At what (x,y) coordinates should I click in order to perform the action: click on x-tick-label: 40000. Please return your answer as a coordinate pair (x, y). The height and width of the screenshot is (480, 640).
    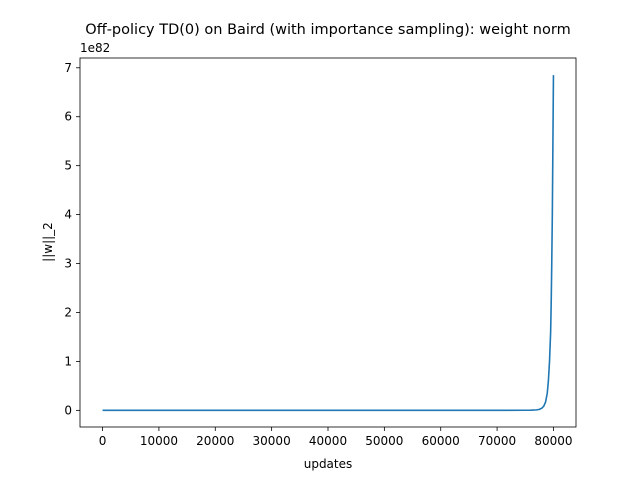
    Looking at the image, I should click on (328, 441).